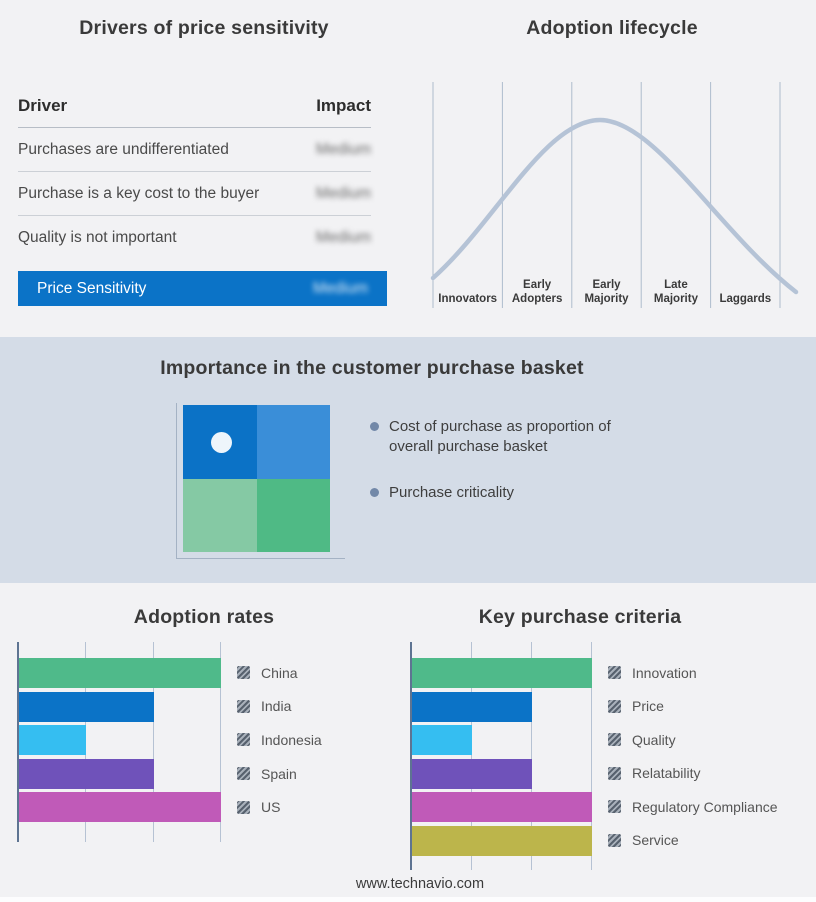 This screenshot has height=902, width=816. Describe the element at coordinates (293, 442) in the screenshot. I see `quadrant-cell-top-right` at that location.